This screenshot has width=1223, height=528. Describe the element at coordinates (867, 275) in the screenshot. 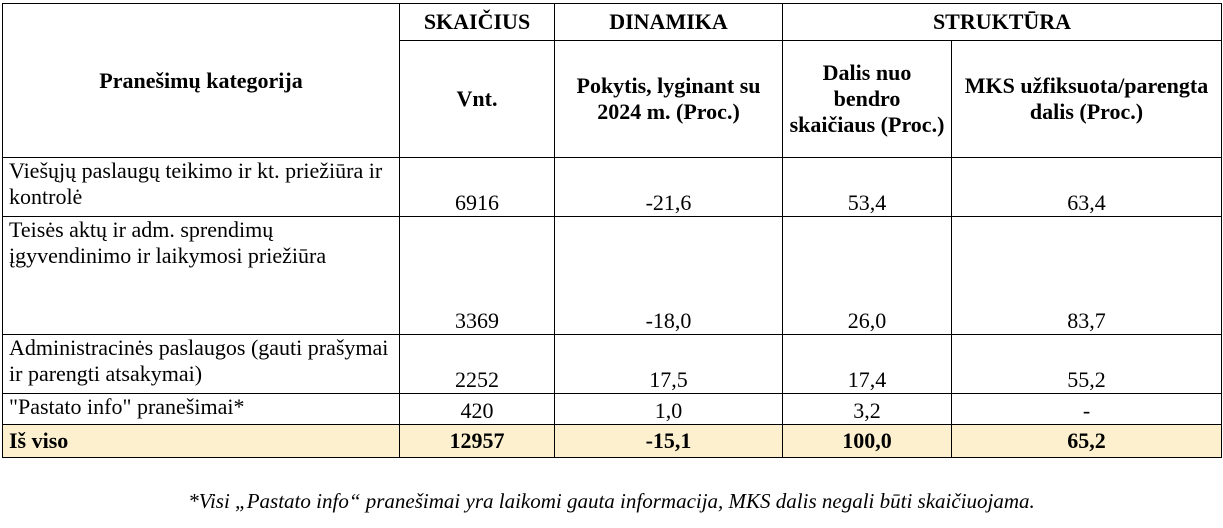

I see `row-share: 26,0` at that location.